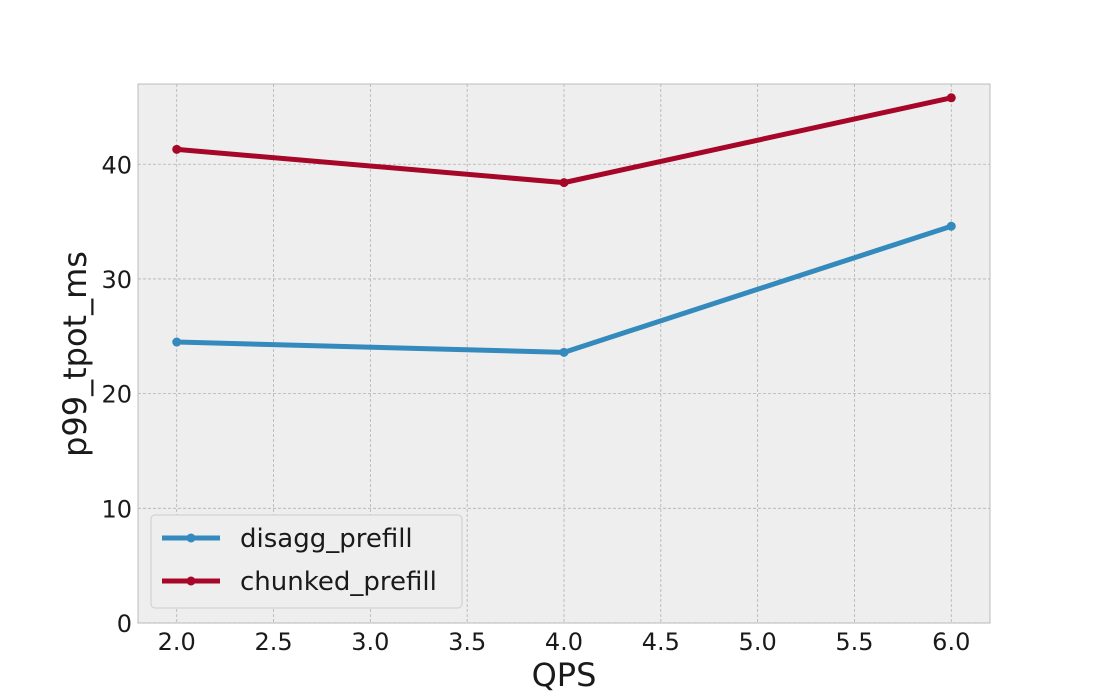 The height and width of the screenshot is (700, 1100). Describe the element at coordinates (191, 581) in the screenshot. I see `legend-marker-chunked-prefill` at that location.